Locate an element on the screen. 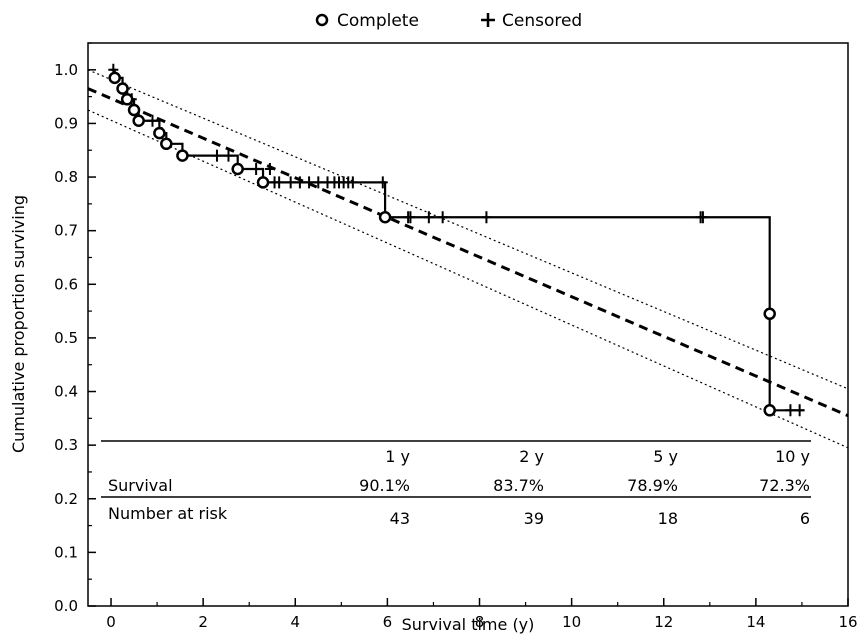 The width and height of the screenshot is (861, 636). x-tick-label: 16 is located at coordinates (847, 622).